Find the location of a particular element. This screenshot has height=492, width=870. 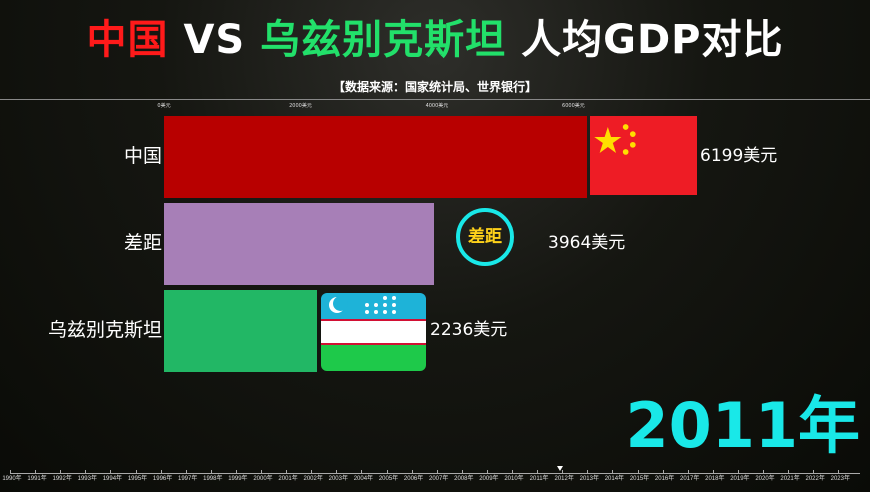

timeline-year-label: 1996年 is located at coordinates (162, 479).